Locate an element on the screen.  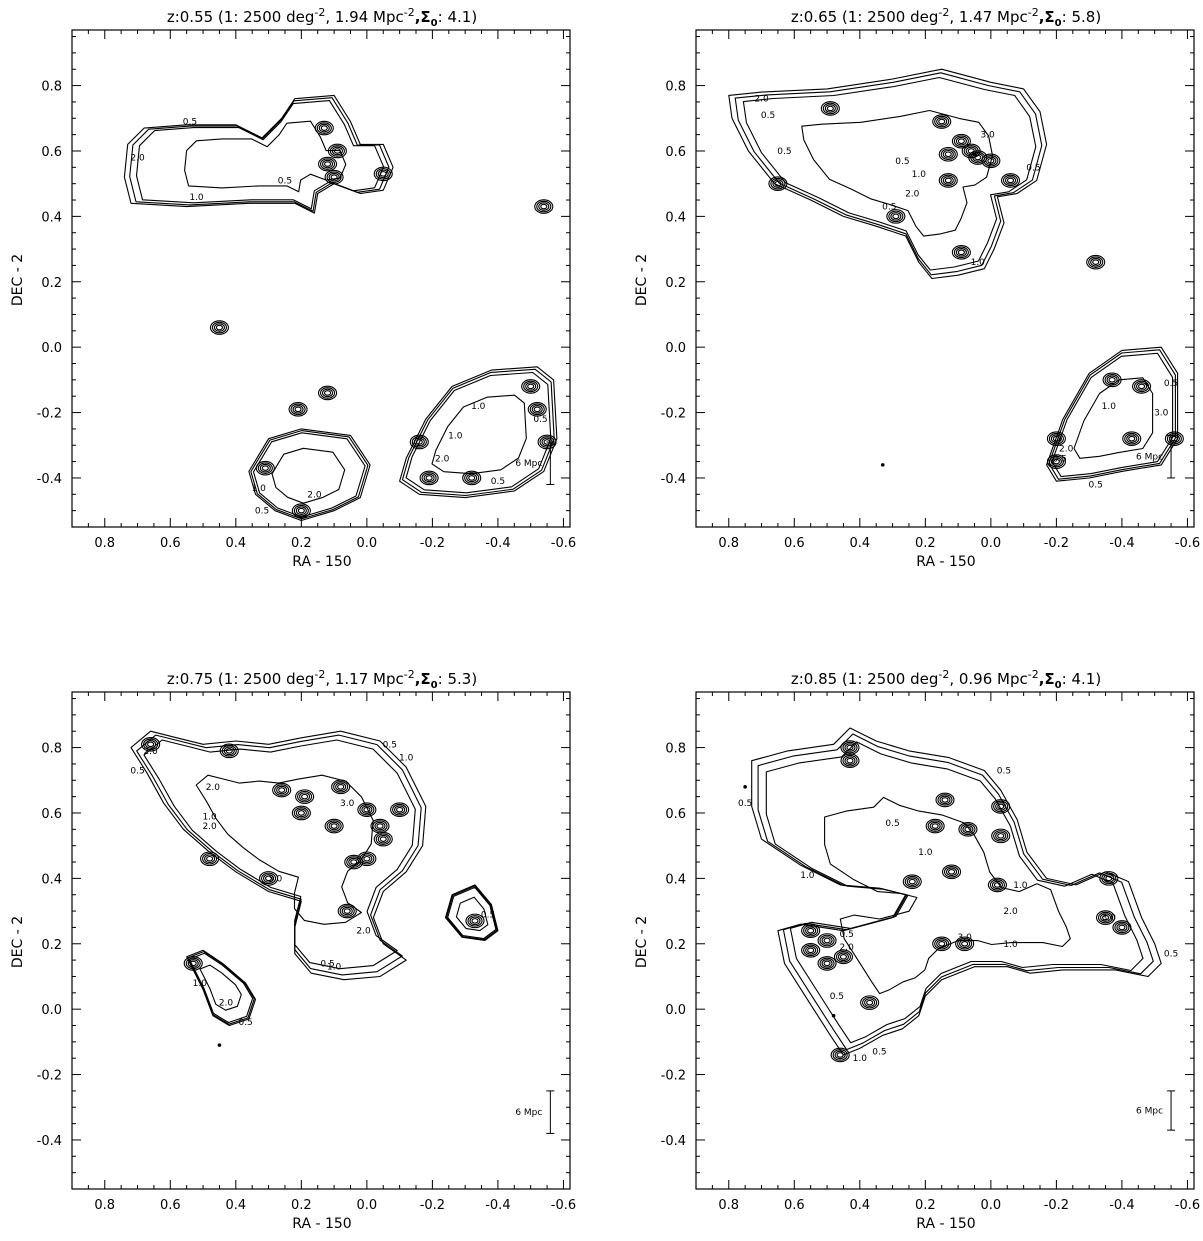
x-tick-label: -0.6 is located at coordinates (563, 1205).